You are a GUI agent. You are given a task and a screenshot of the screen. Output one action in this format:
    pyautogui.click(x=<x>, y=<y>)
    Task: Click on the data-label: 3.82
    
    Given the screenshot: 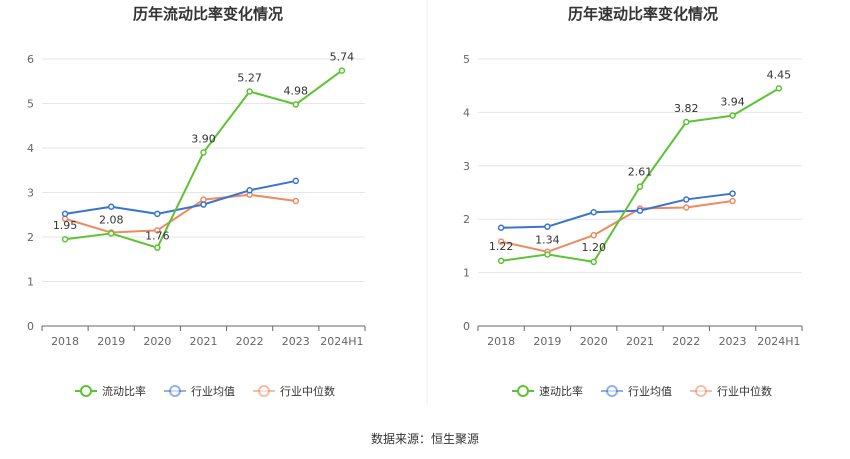 What is the action you would take?
    pyautogui.click(x=686, y=108)
    